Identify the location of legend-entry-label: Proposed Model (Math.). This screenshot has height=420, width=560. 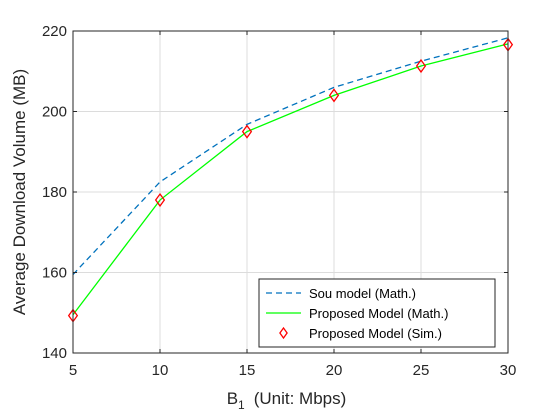
(378, 313).